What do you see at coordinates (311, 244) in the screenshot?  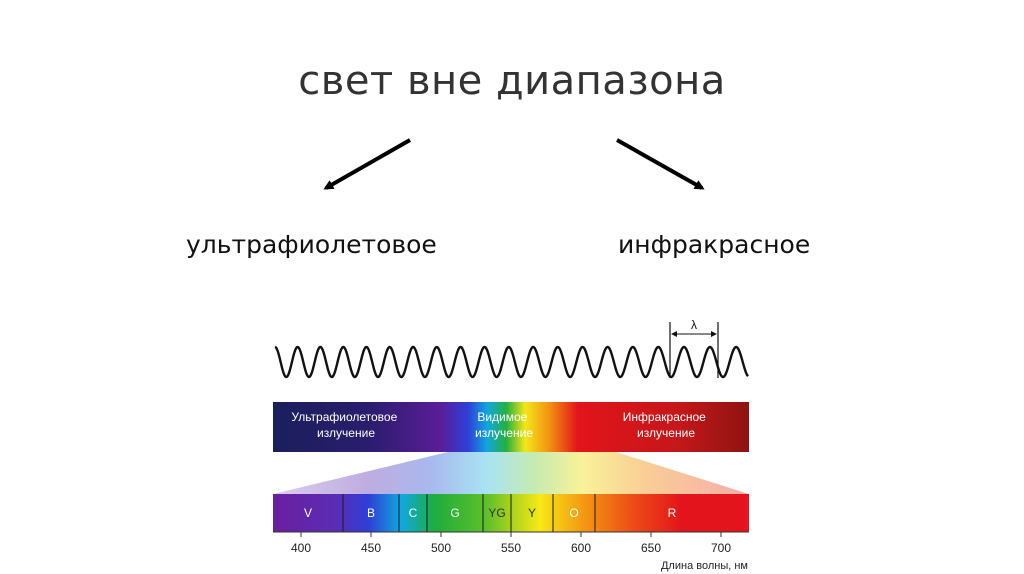 I see `uv-label: ультрафиолетовое` at bounding box center [311, 244].